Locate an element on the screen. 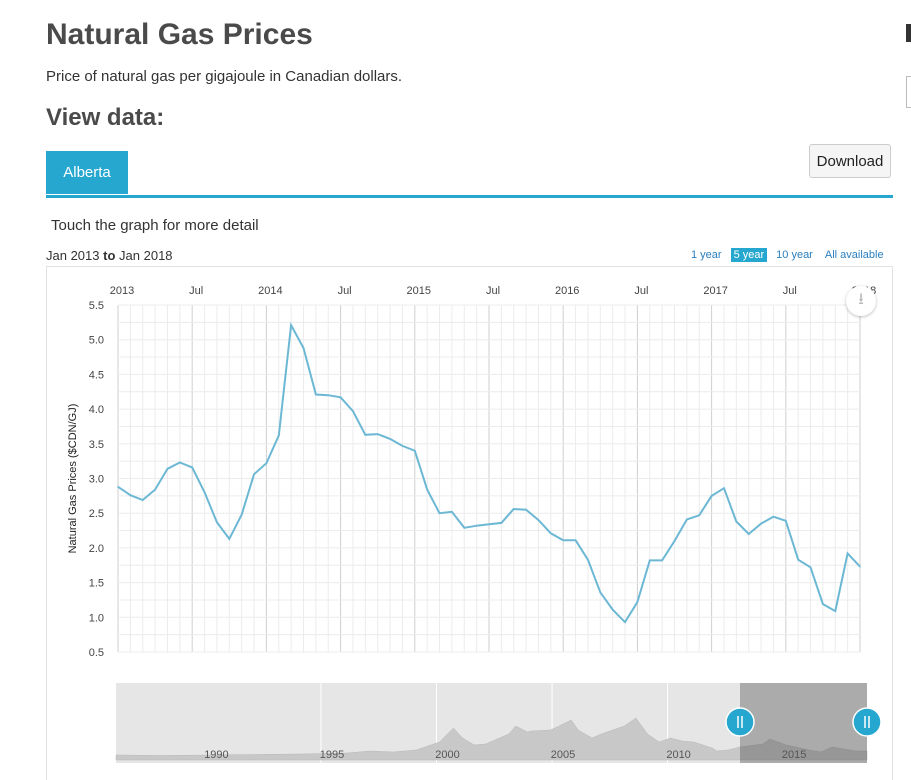  navigator-selected-window is located at coordinates (803, 723).